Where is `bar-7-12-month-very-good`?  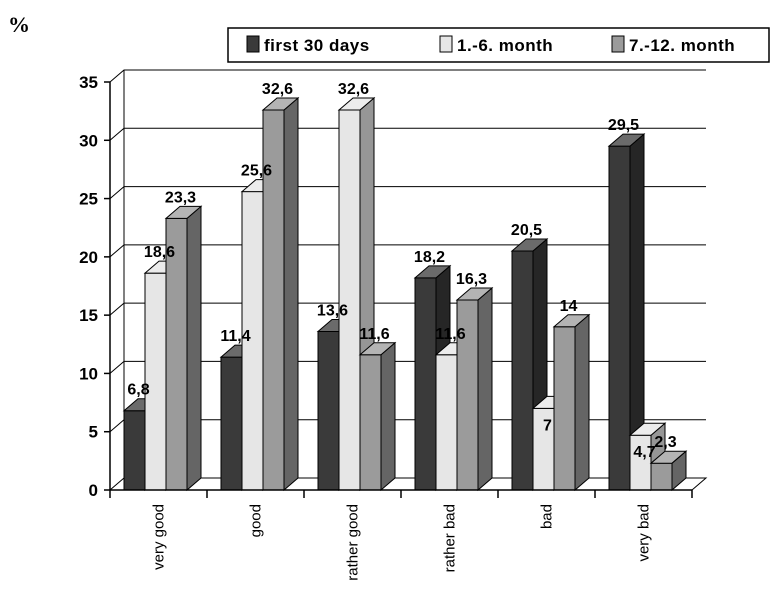 bar-7-12-month-very-good is located at coordinates (183, 348).